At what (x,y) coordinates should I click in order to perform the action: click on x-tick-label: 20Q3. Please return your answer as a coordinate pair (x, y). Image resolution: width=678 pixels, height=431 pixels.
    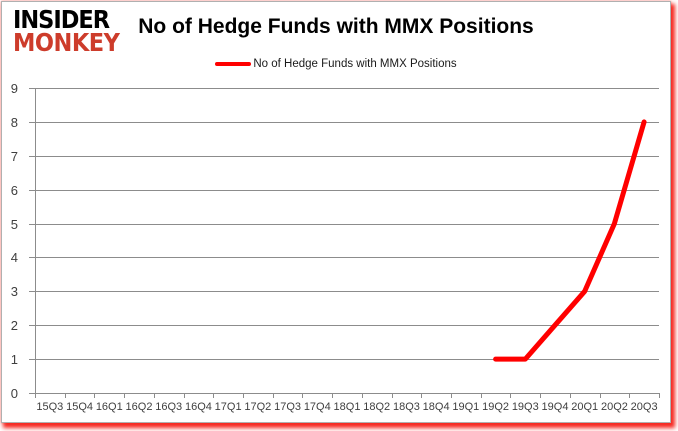
    Looking at the image, I should click on (644, 407).